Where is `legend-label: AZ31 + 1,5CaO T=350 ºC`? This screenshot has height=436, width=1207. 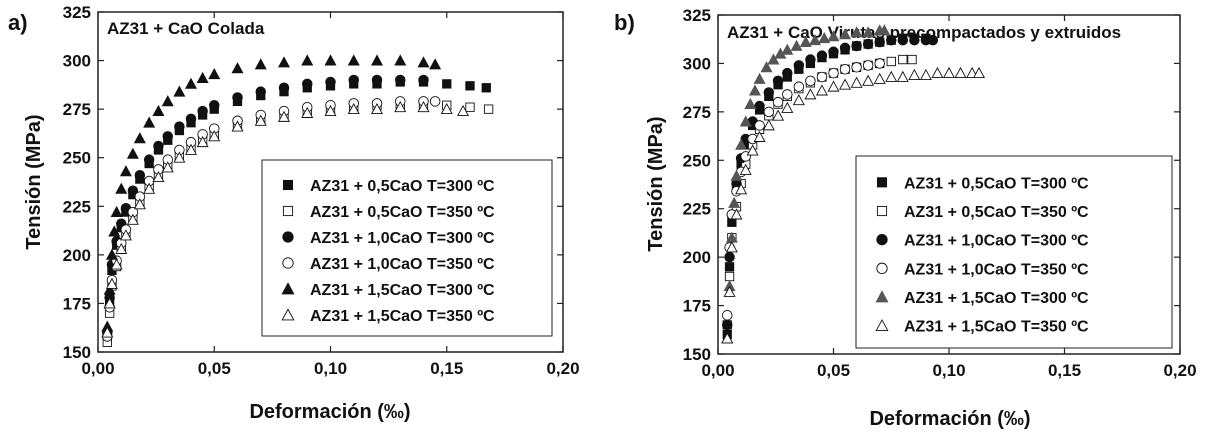
legend-label: AZ31 + 1,5CaO T=350 ºC is located at coordinates (402, 316).